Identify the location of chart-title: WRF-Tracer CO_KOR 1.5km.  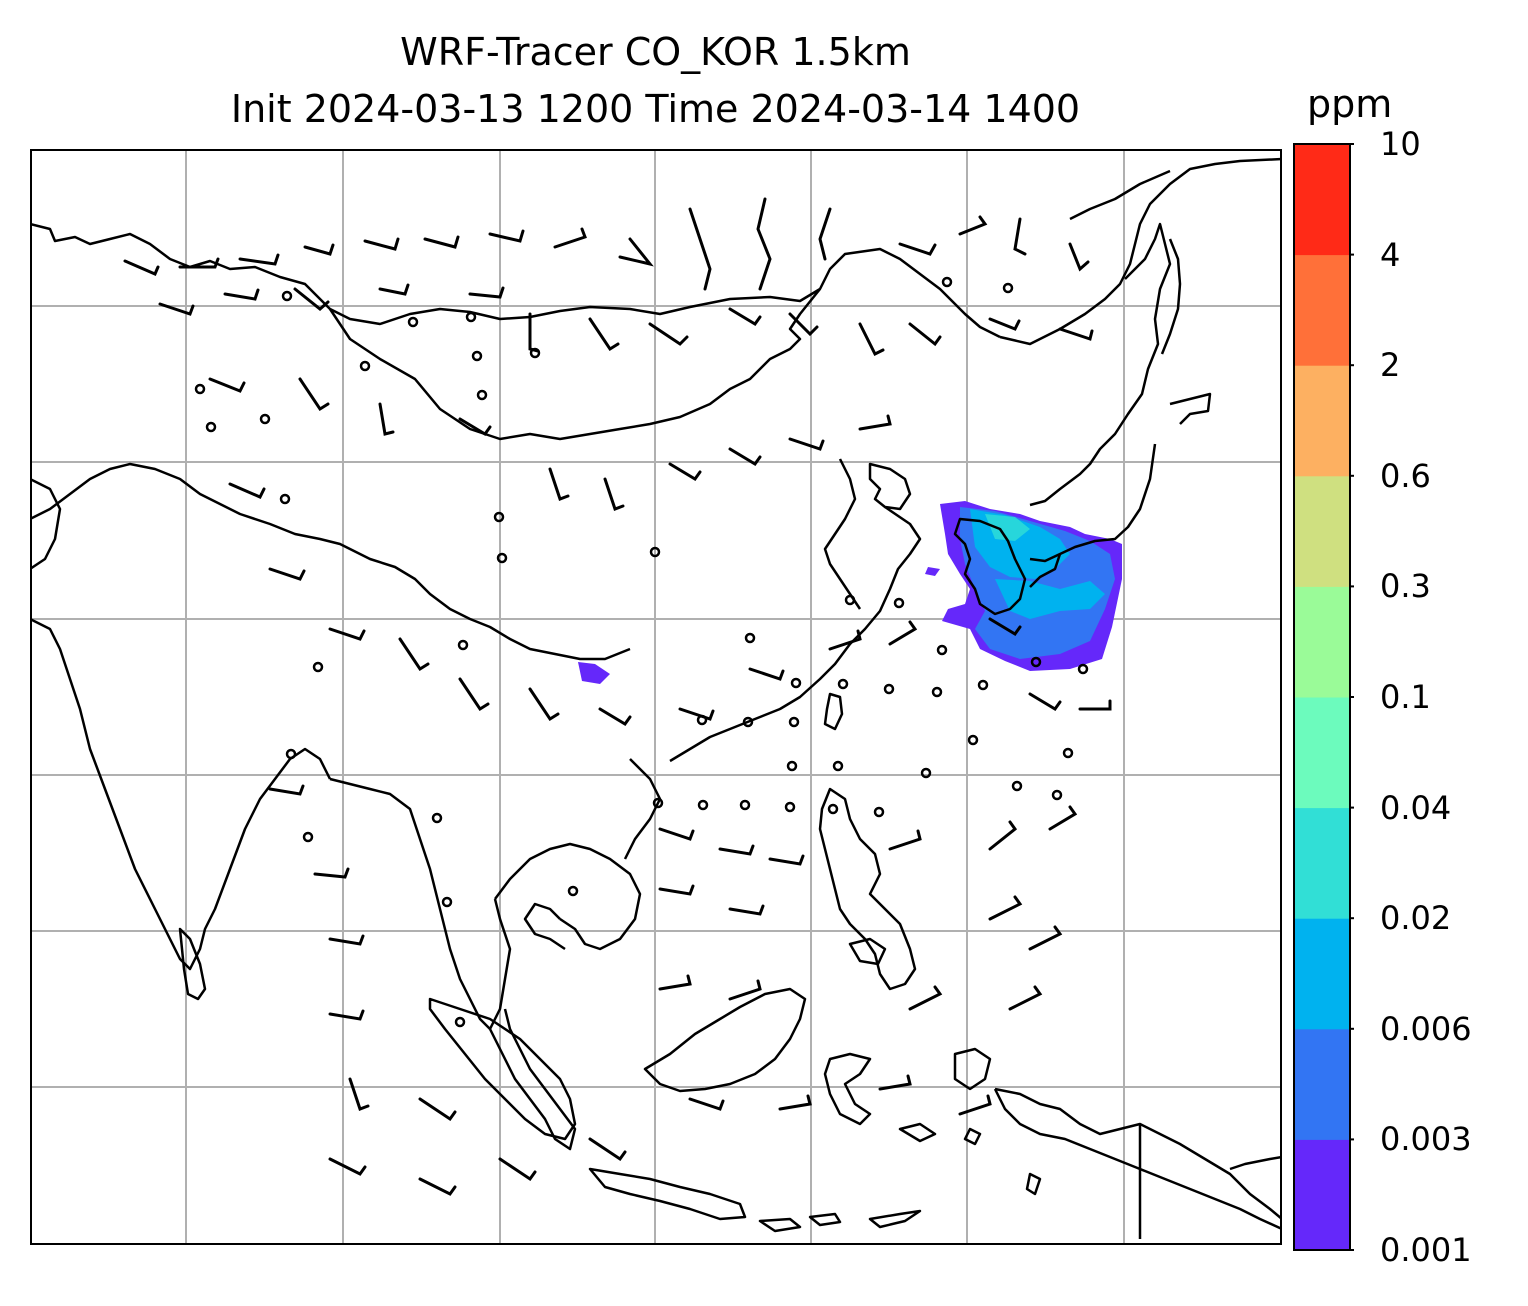
(655, 52).